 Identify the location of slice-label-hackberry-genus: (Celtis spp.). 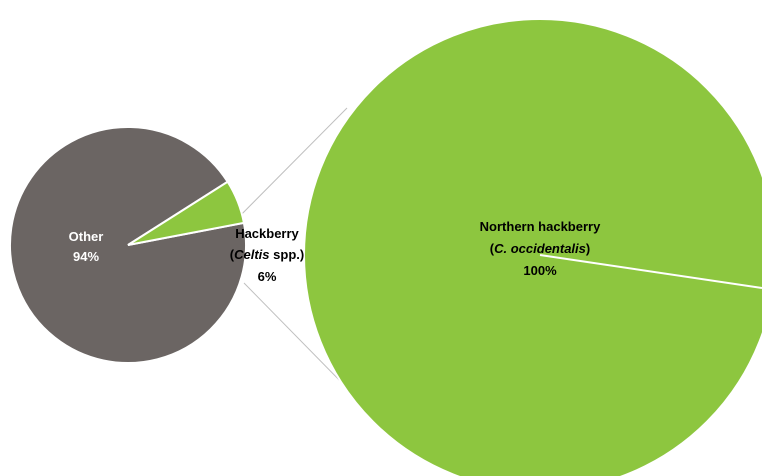
(267, 254).